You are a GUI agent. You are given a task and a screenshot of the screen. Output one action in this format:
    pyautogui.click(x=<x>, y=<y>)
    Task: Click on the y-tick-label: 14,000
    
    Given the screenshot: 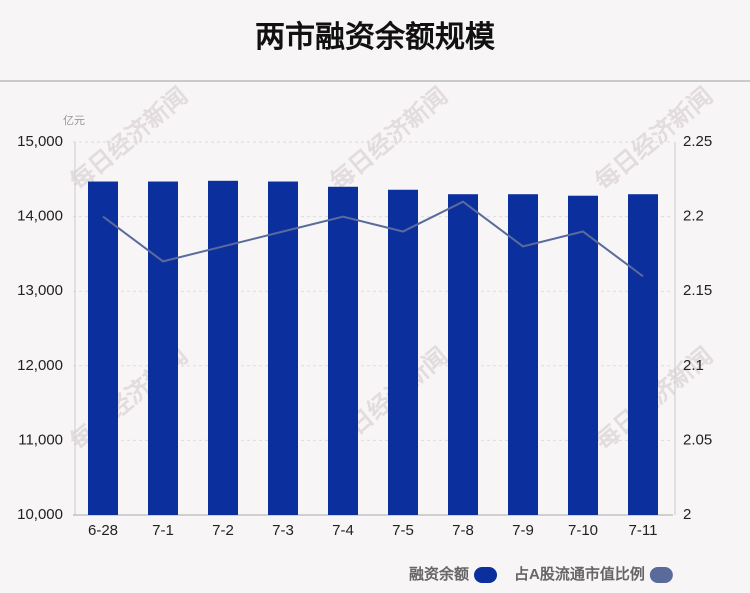 What is the action you would take?
    pyautogui.click(x=40, y=216)
    